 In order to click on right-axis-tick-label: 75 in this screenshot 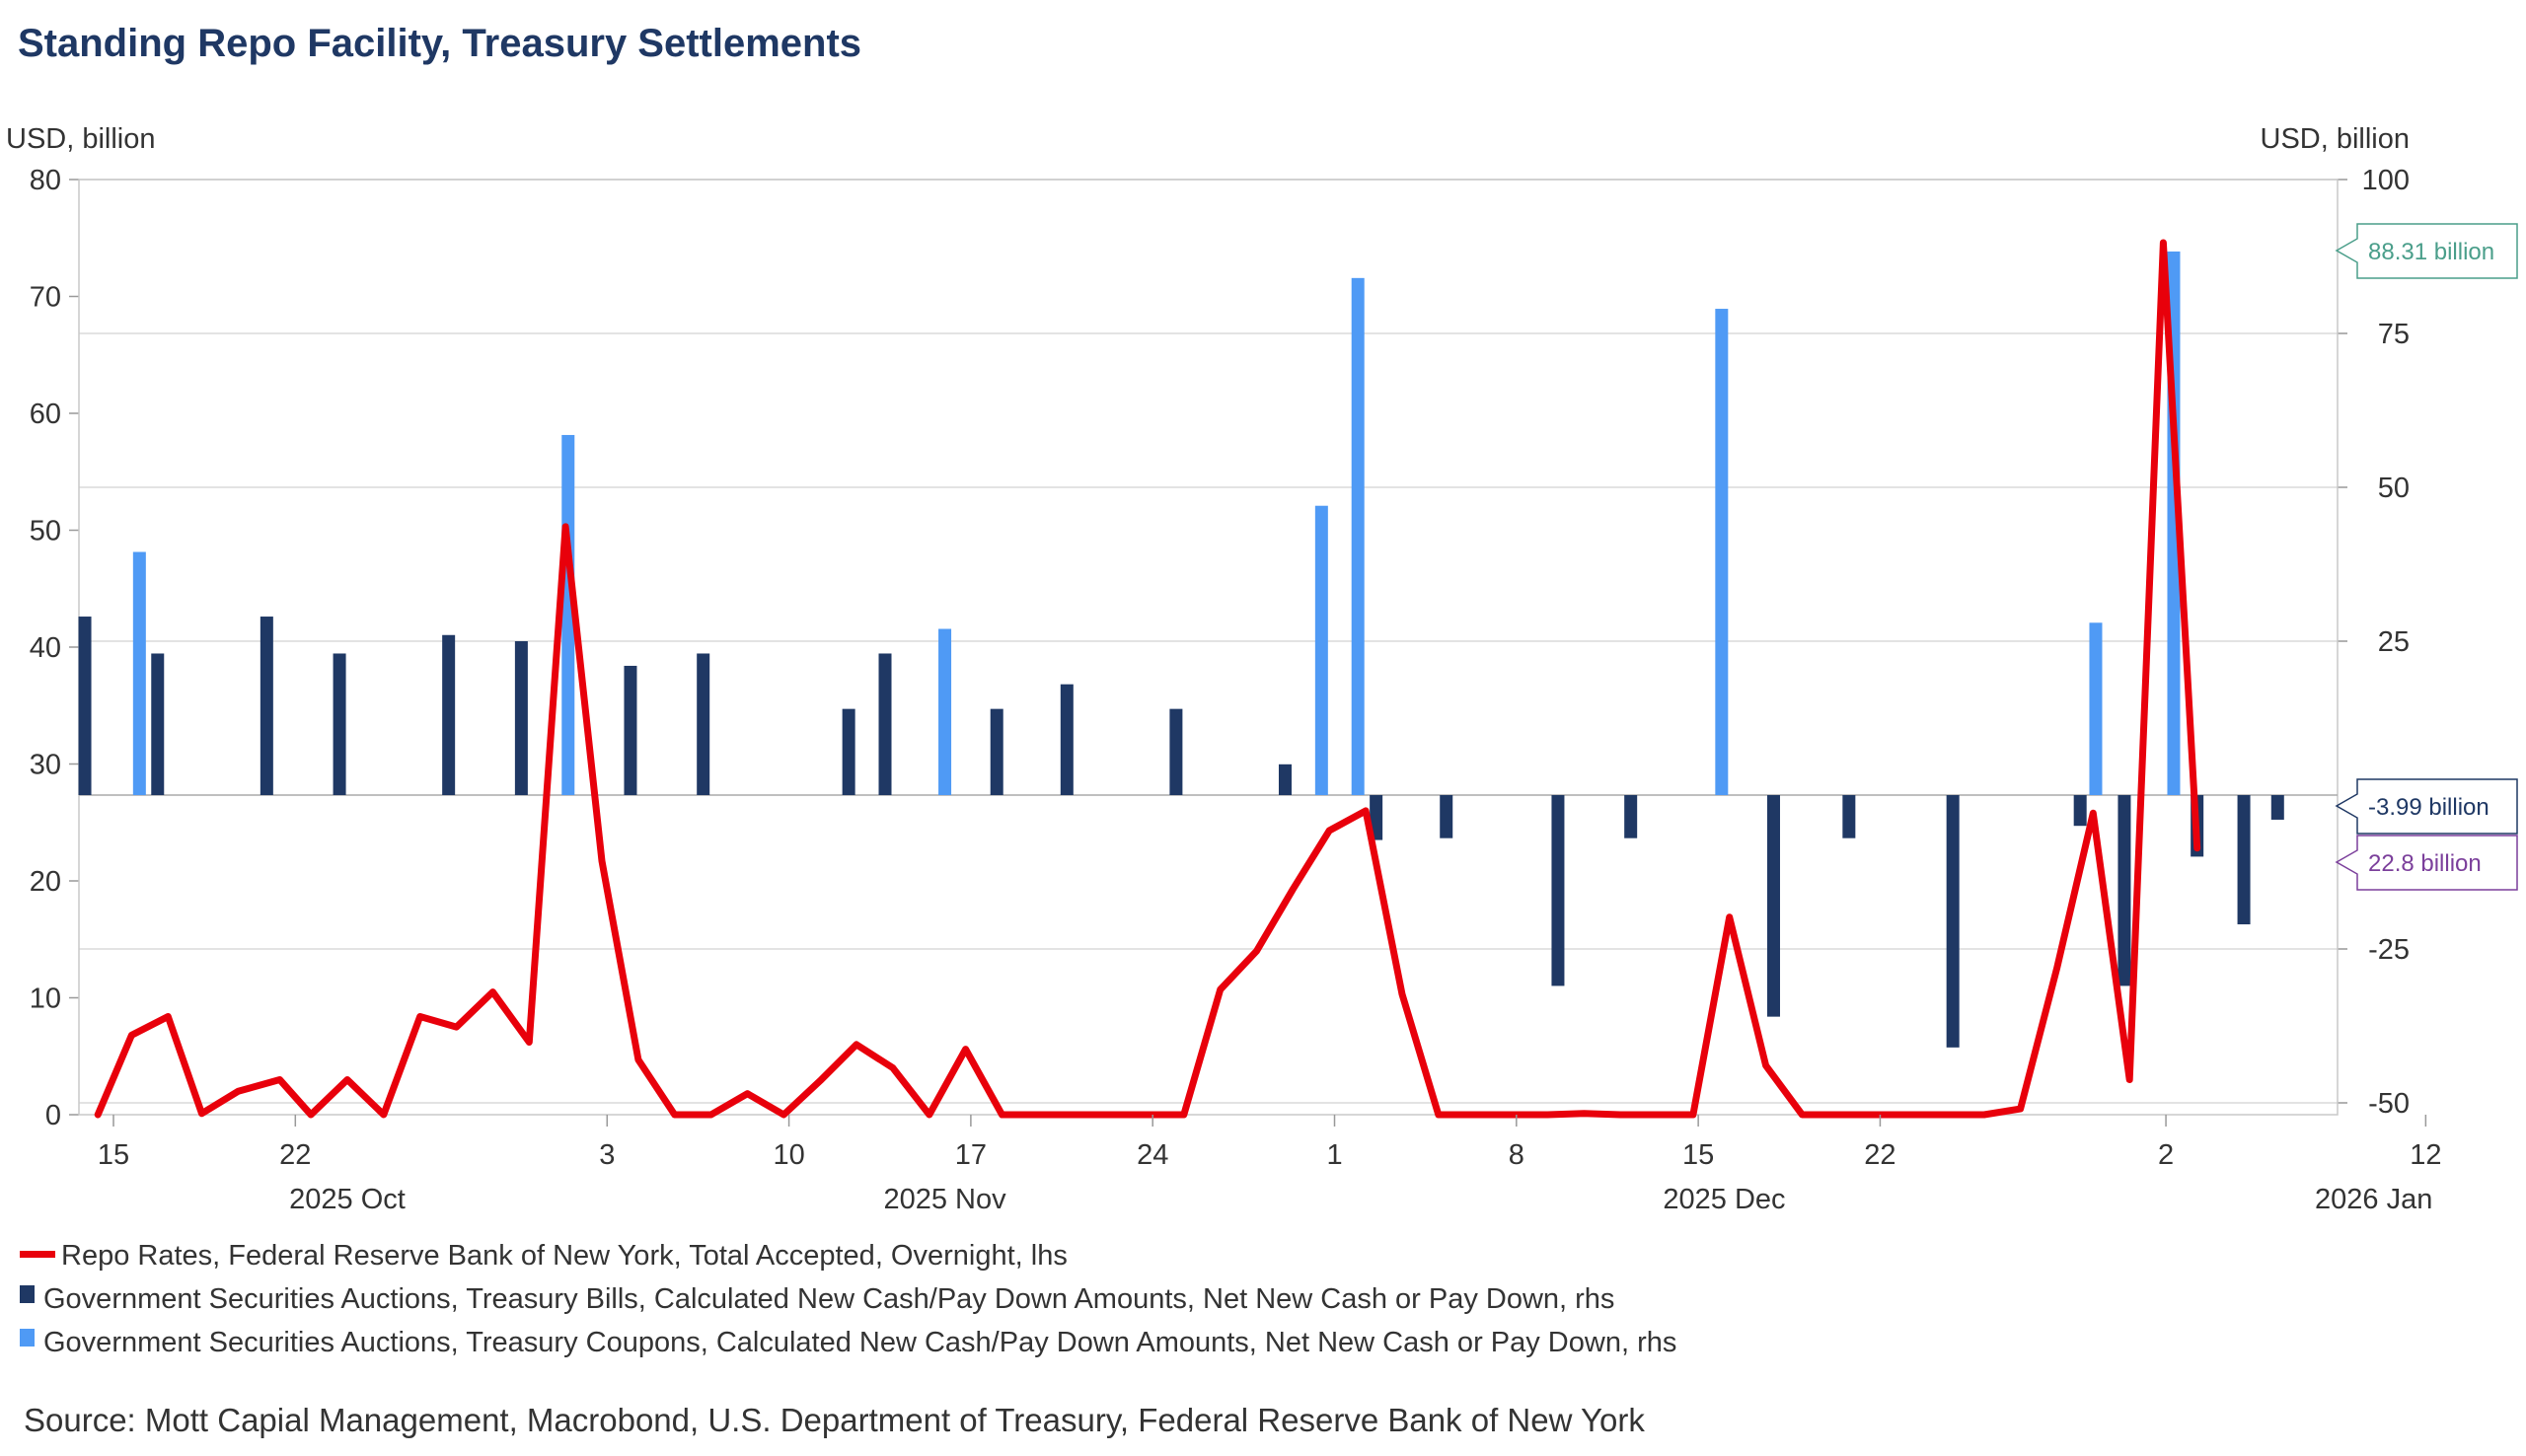, I will do `click(2394, 334)`.